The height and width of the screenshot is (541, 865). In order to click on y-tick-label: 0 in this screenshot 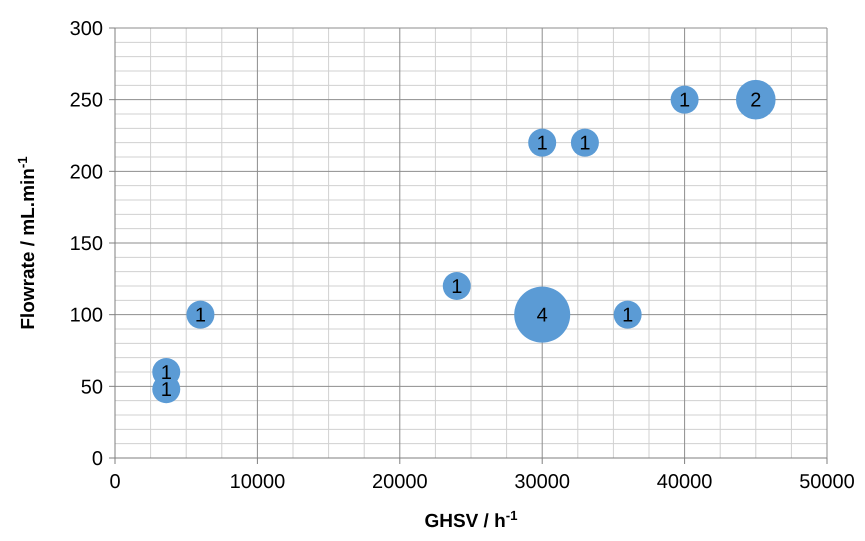, I will do `click(97, 459)`.